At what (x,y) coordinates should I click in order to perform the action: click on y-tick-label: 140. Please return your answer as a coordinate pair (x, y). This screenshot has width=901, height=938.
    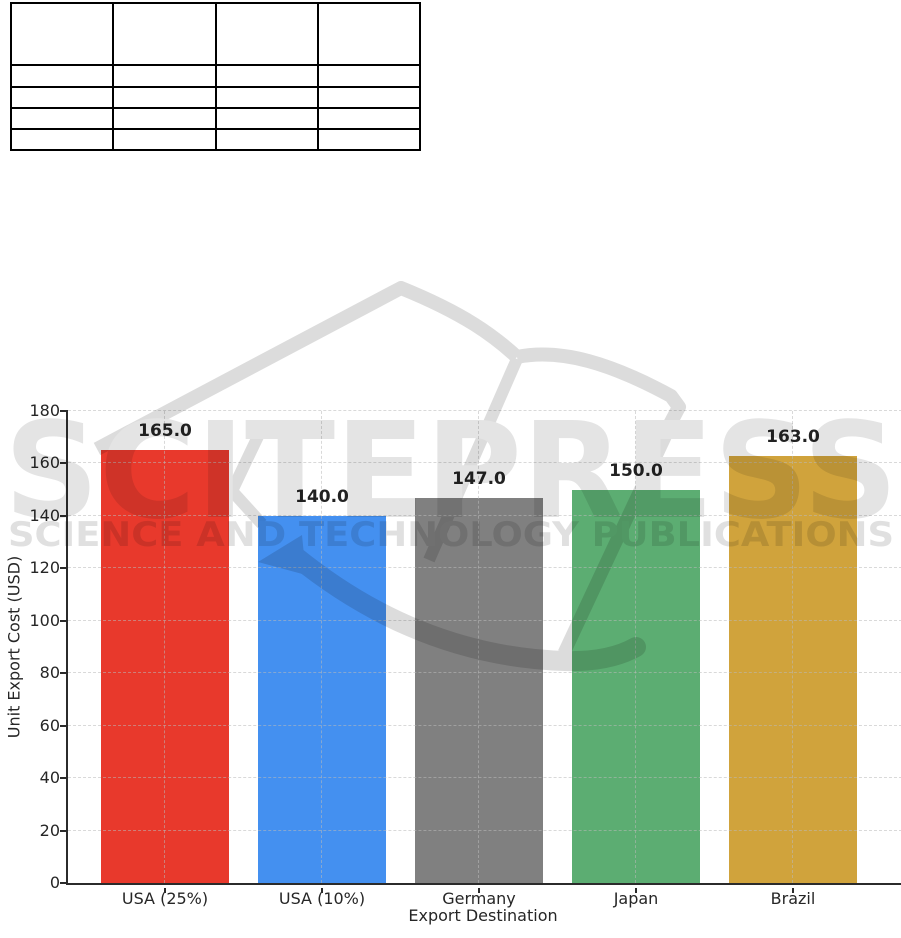
    Looking at the image, I should click on (44, 515).